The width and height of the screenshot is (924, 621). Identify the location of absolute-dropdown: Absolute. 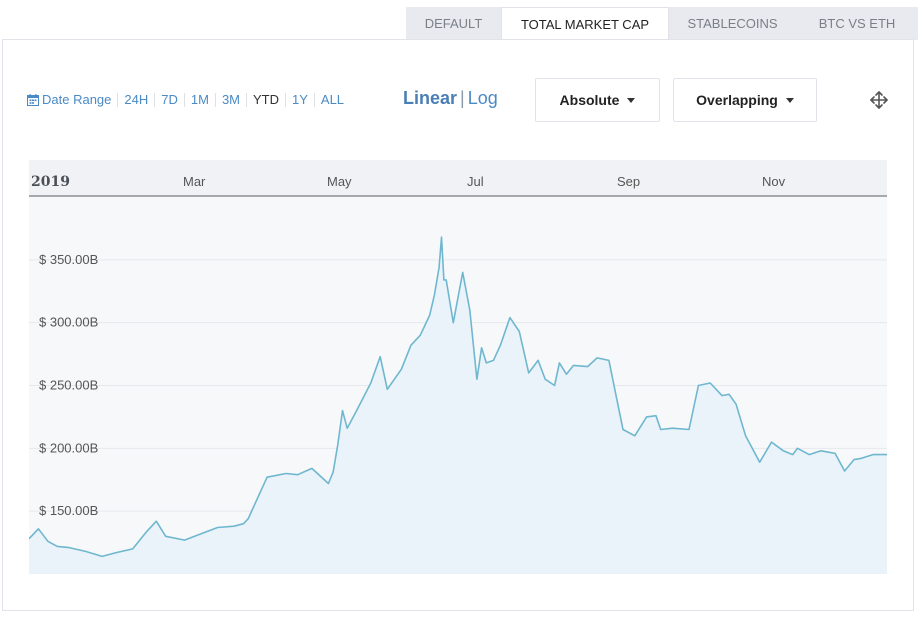
(597, 100).